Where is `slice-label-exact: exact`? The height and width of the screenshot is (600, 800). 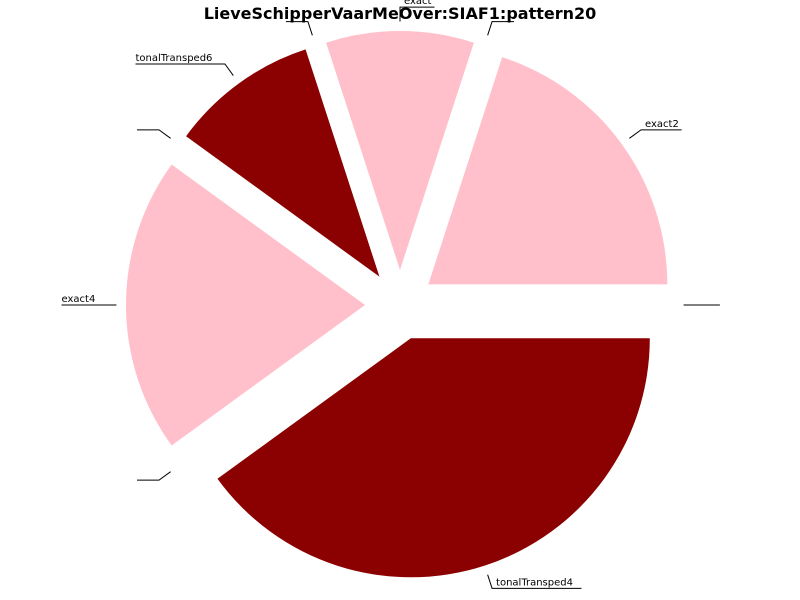 slice-label-exact: exact is located at coordinates (417, 11).